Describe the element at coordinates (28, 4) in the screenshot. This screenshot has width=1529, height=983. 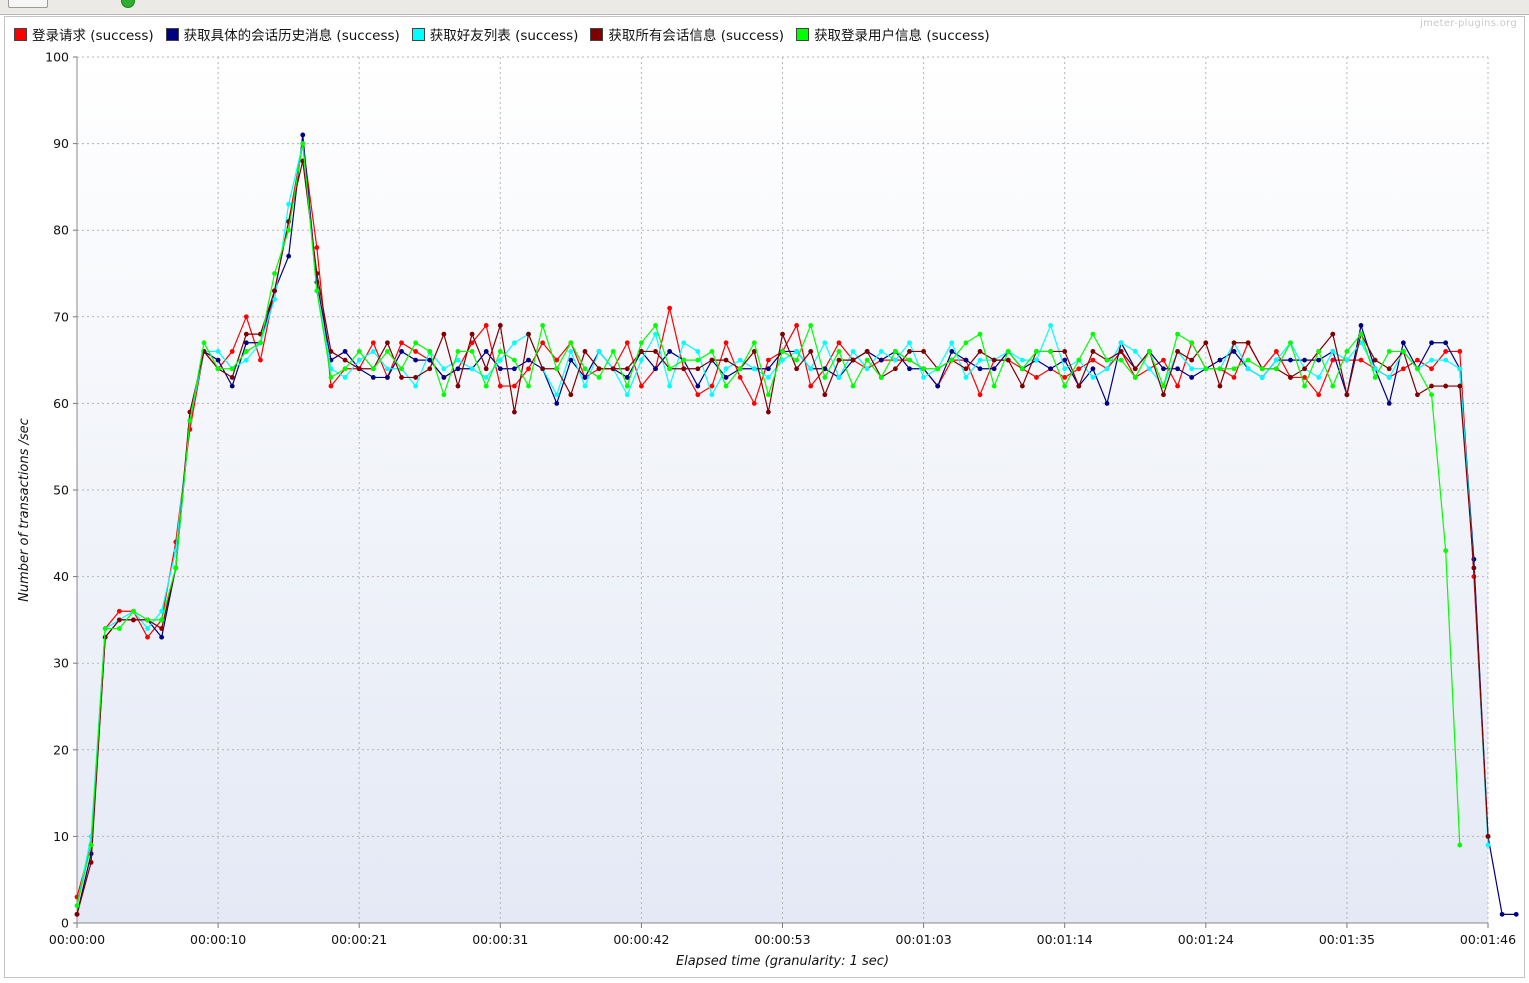
I see `top-tab-button` at that location.